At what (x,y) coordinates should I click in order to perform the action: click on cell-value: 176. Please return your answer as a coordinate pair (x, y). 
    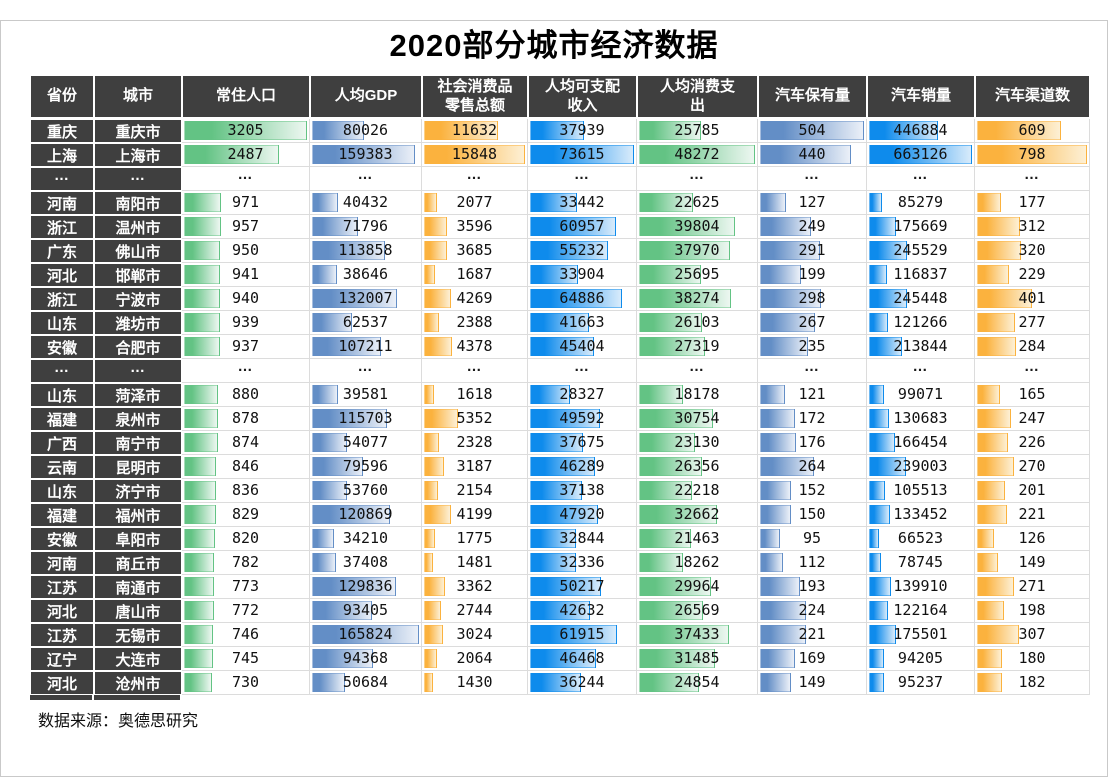
    Looking at the image, I should click on (812, 442).